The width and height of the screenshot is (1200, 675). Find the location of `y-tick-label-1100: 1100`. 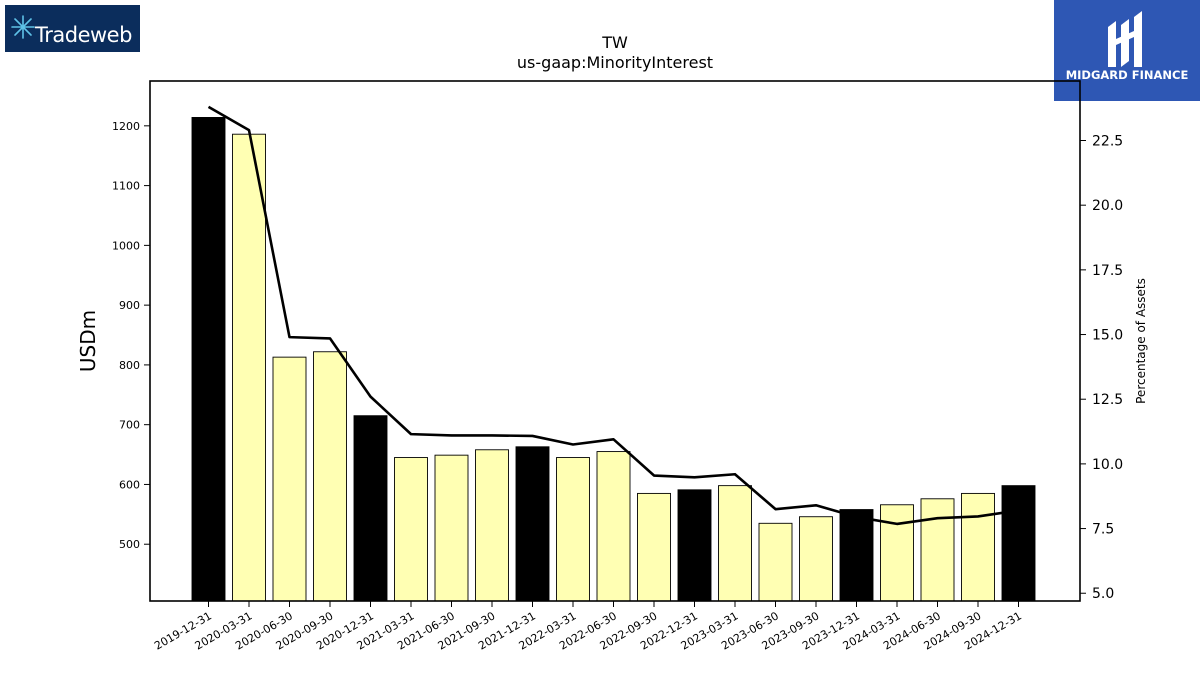

y-tick-label-1100: 1100 is located at coordinates (126, 186).